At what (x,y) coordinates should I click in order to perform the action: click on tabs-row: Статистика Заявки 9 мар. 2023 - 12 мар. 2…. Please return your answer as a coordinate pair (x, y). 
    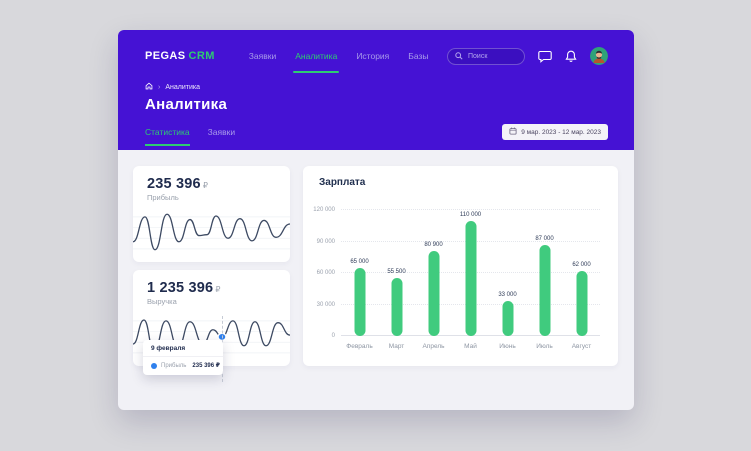
    Looking at the image, I should click on (376, 134).